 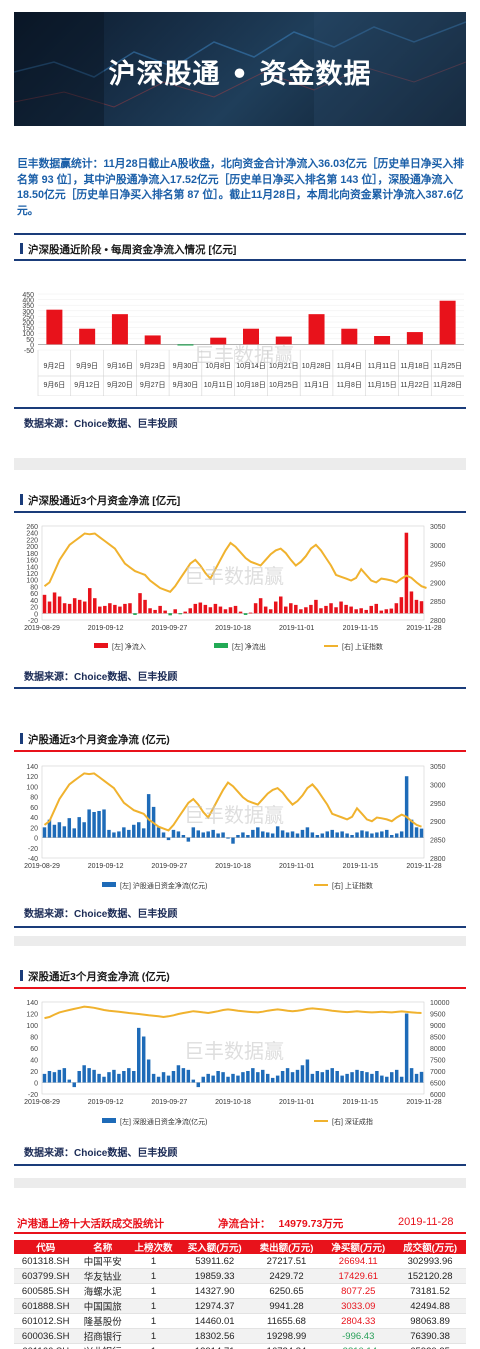 What do you see at coordinates (103, 1336) in the screenshot?
I see `table-cell: 招商银行` at bounding box center [103, 1336].